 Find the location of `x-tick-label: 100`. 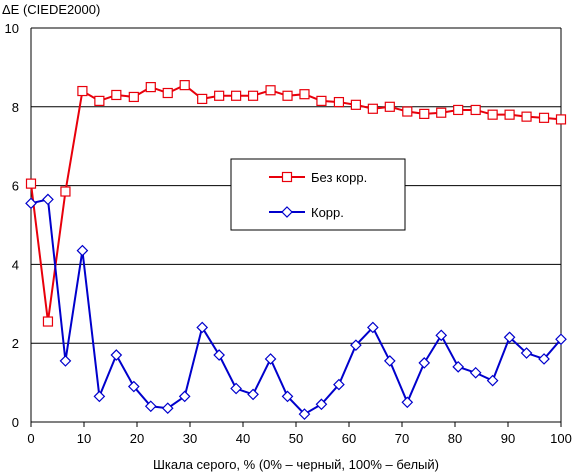

x-tick-label: 100 is located at coordinates (561, 438).